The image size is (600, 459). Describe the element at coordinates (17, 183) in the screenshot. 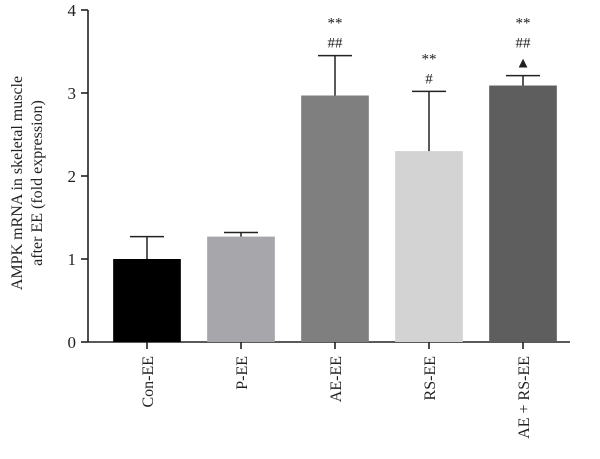

I see `y-axis-title-line-1: AMPK mRNA in skeletal muscle` at that location.